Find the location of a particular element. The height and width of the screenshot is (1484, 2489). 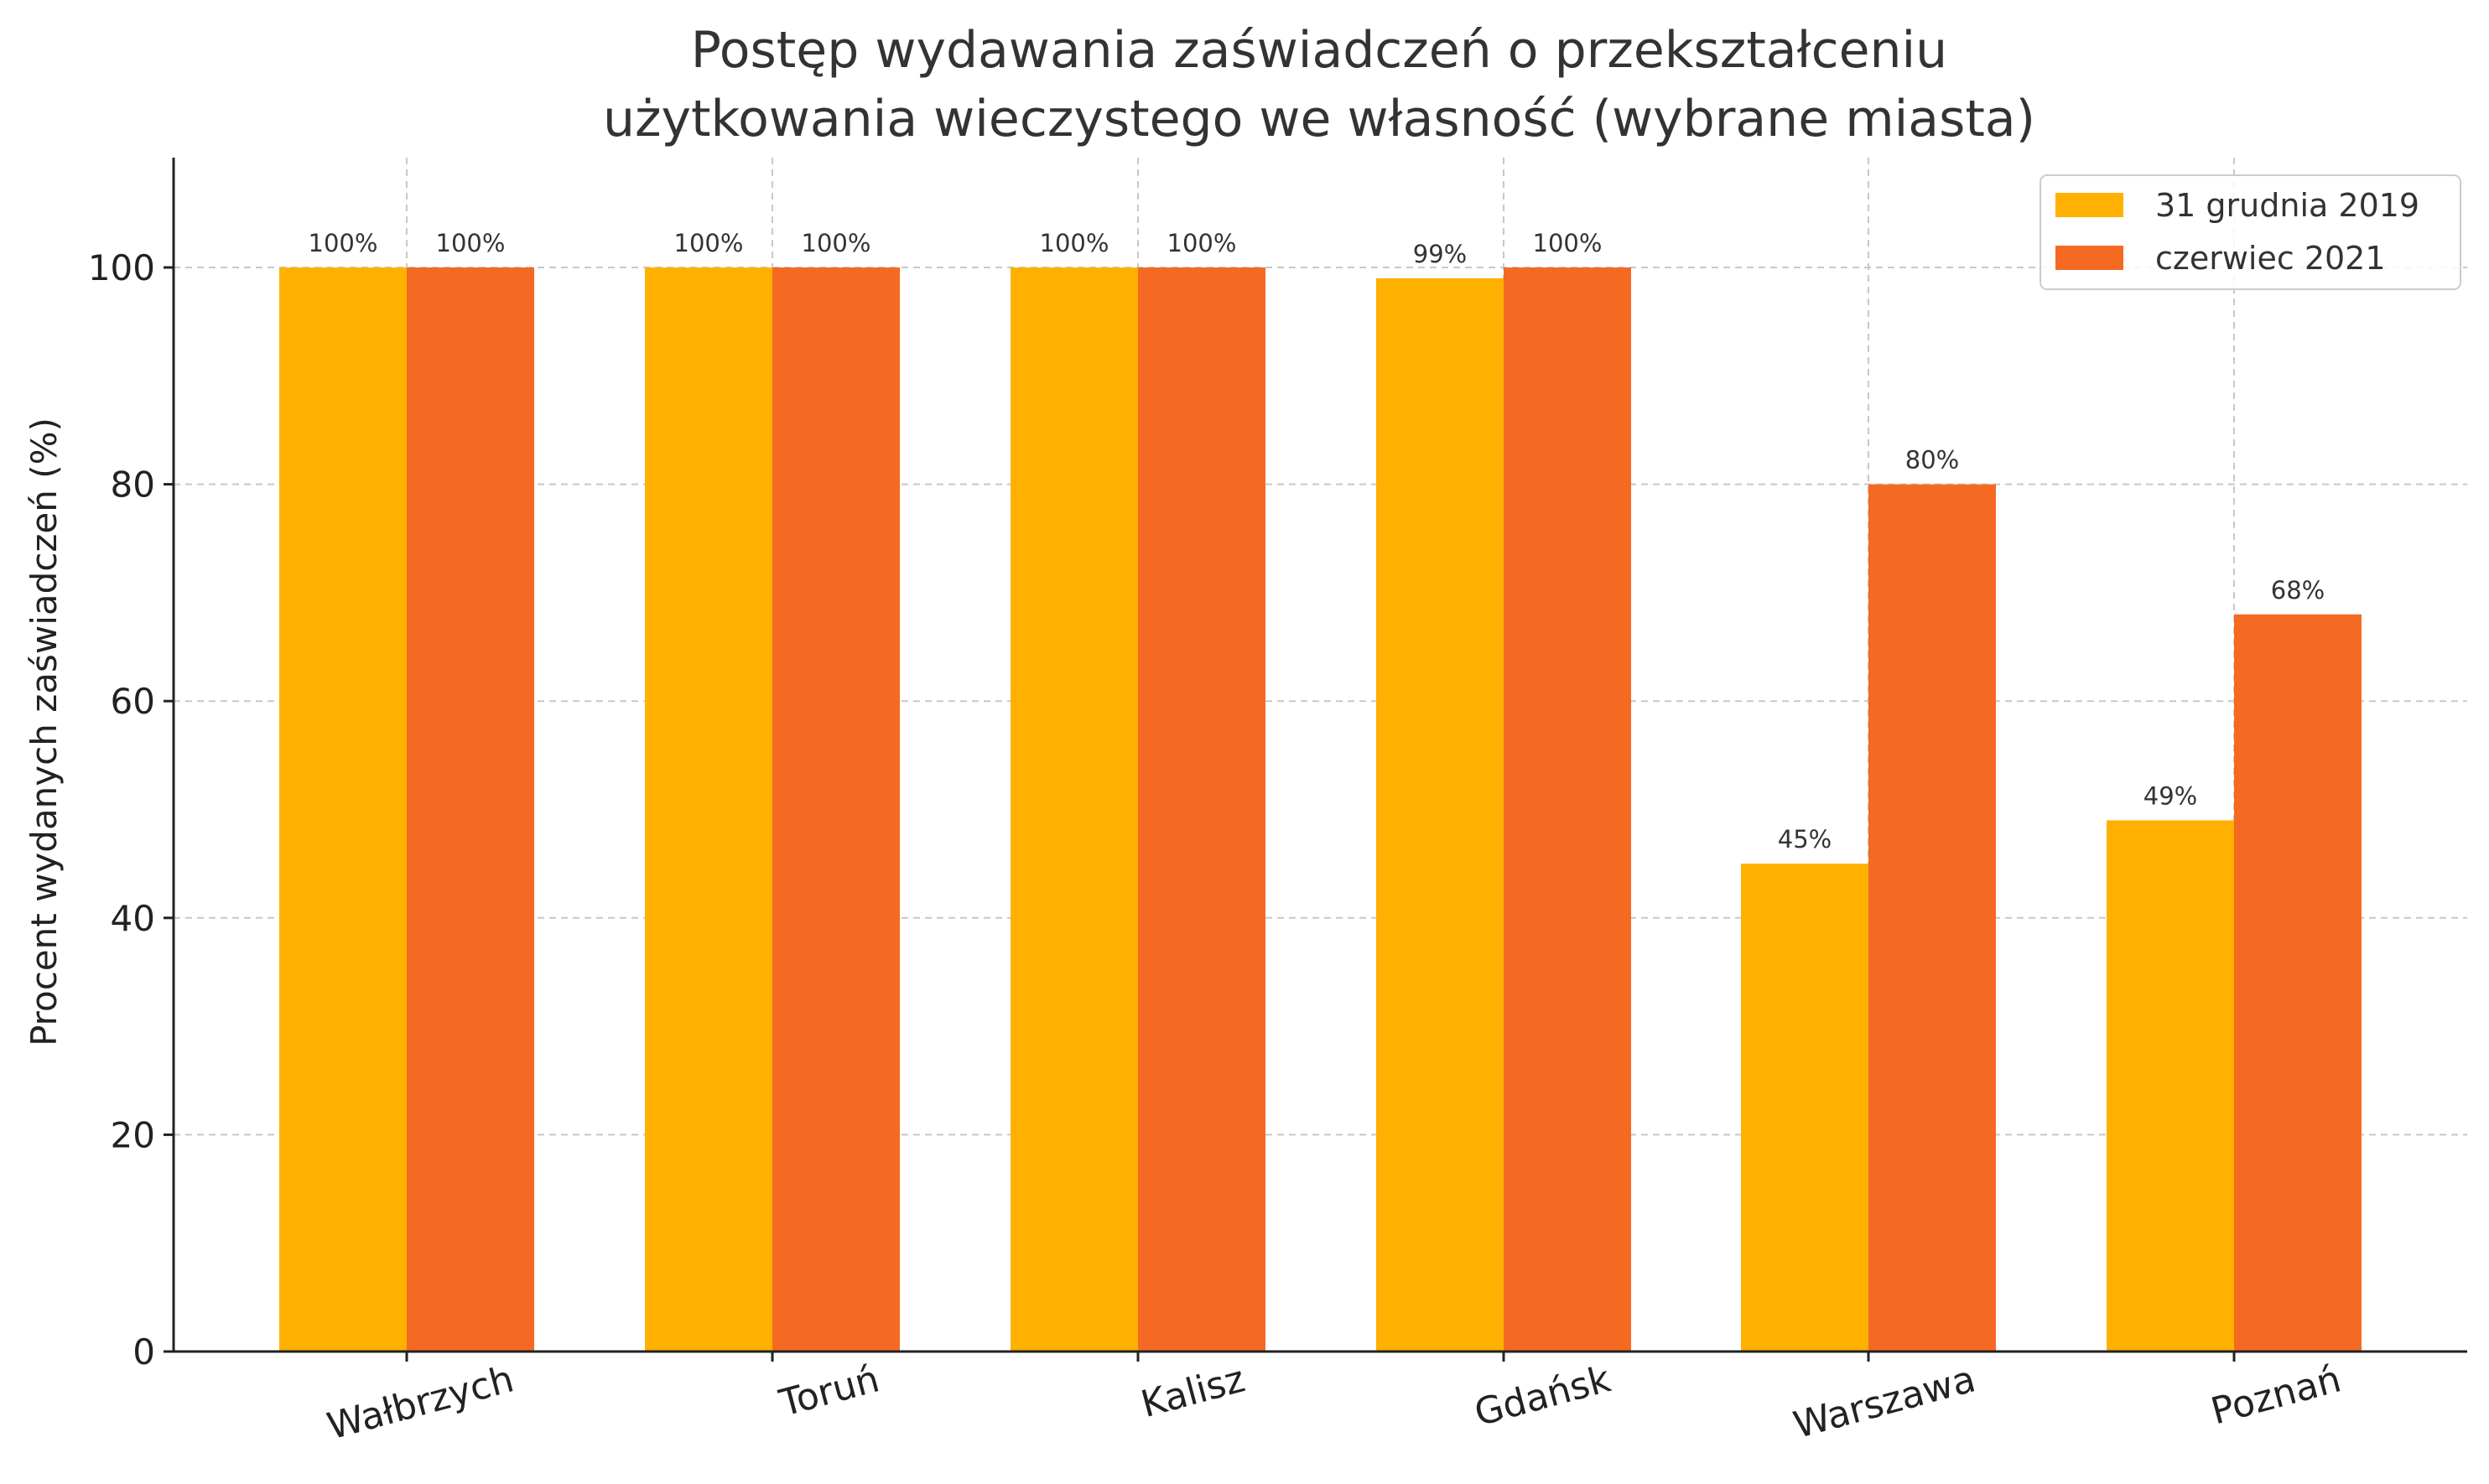

legend: 31 grudnia 2019 czerwiec 2021 is located at coordinates (2250, 232).